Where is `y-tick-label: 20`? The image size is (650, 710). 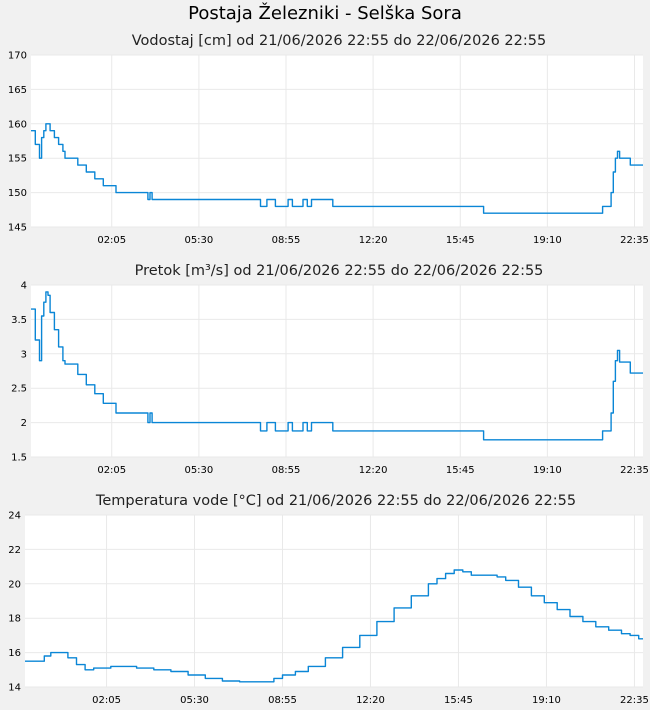
y-tick-label: 20 is located at coordinates (14, 584).